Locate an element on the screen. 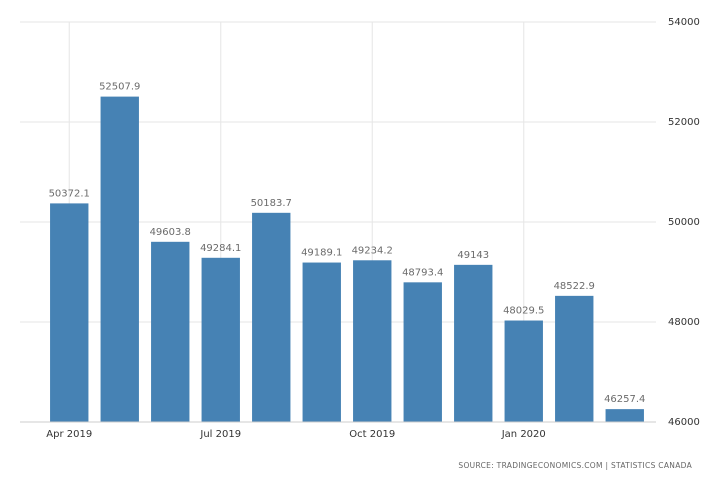 The height and width of the screenshot is (485, 728). value-label: 49284.1 is located at coordinates (220, 248).